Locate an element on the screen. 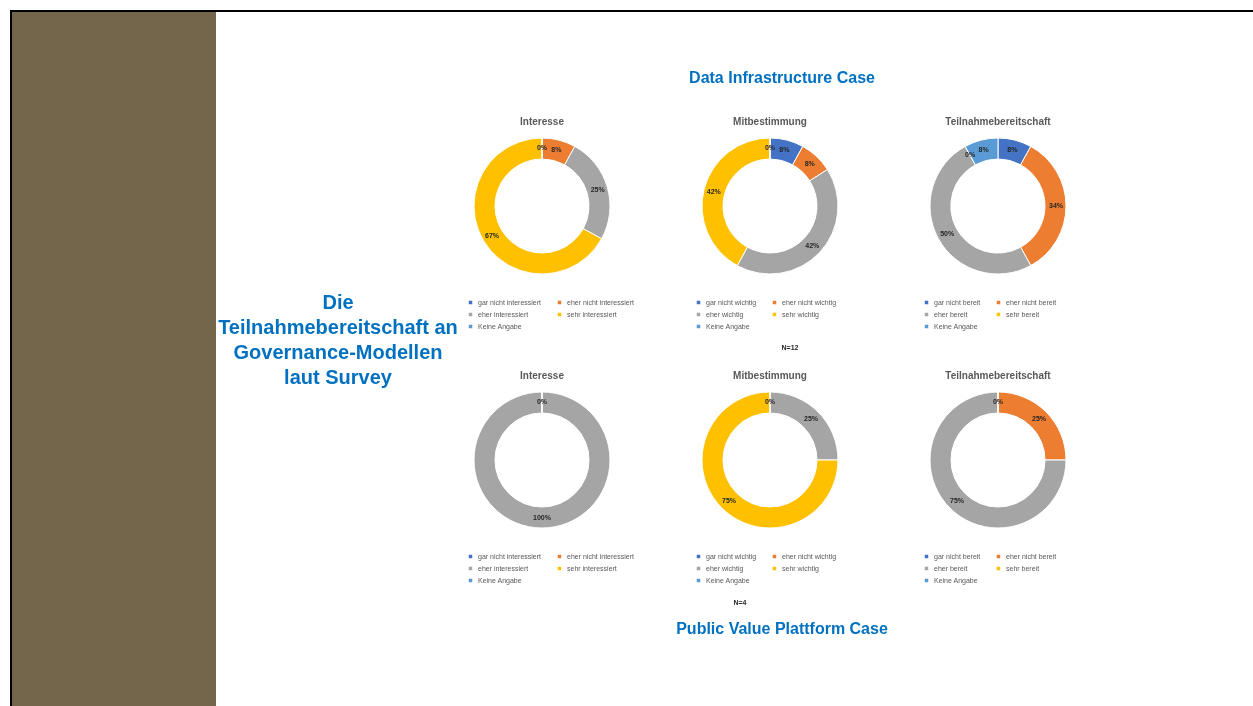  text: Data Infrastructure Case is located at coordinates (782, 78).